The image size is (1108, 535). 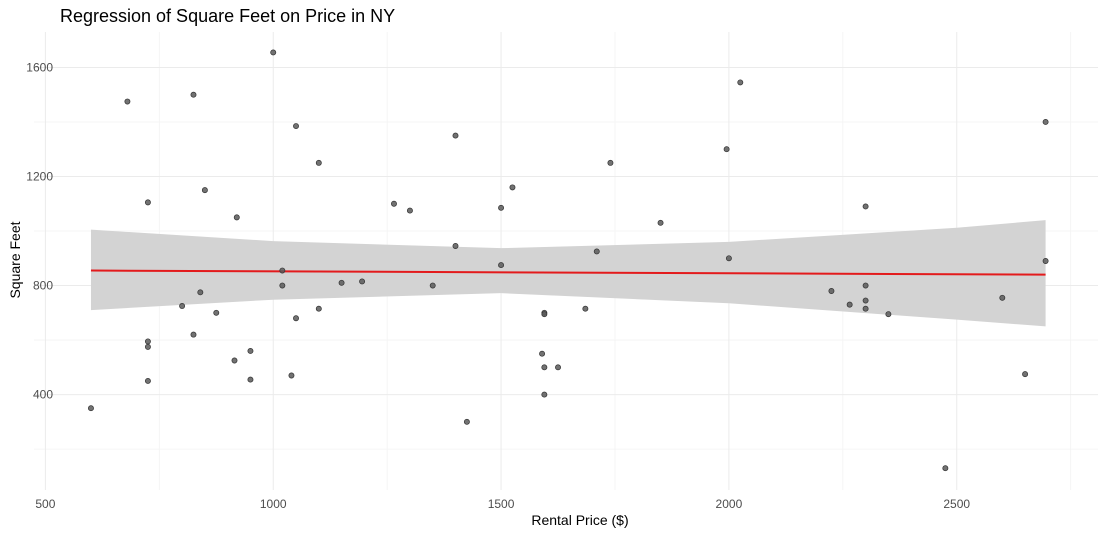 What do you see at coordinates (43, 286) in the screenshot?
I see `y-tick-label: 800` at bounding box center [43, 286].